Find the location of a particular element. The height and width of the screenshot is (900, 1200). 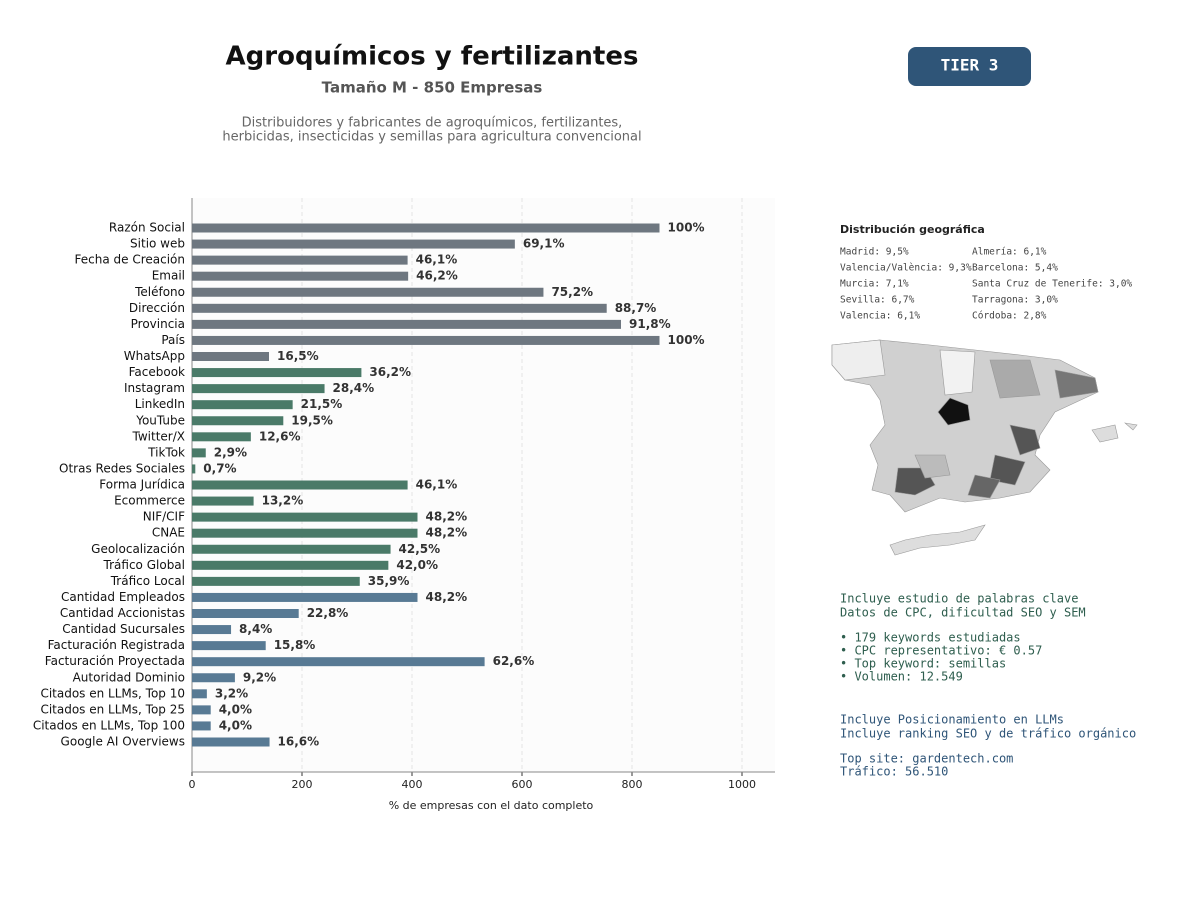

y-tick-label: Provincia is located at coordinates (158, 324).